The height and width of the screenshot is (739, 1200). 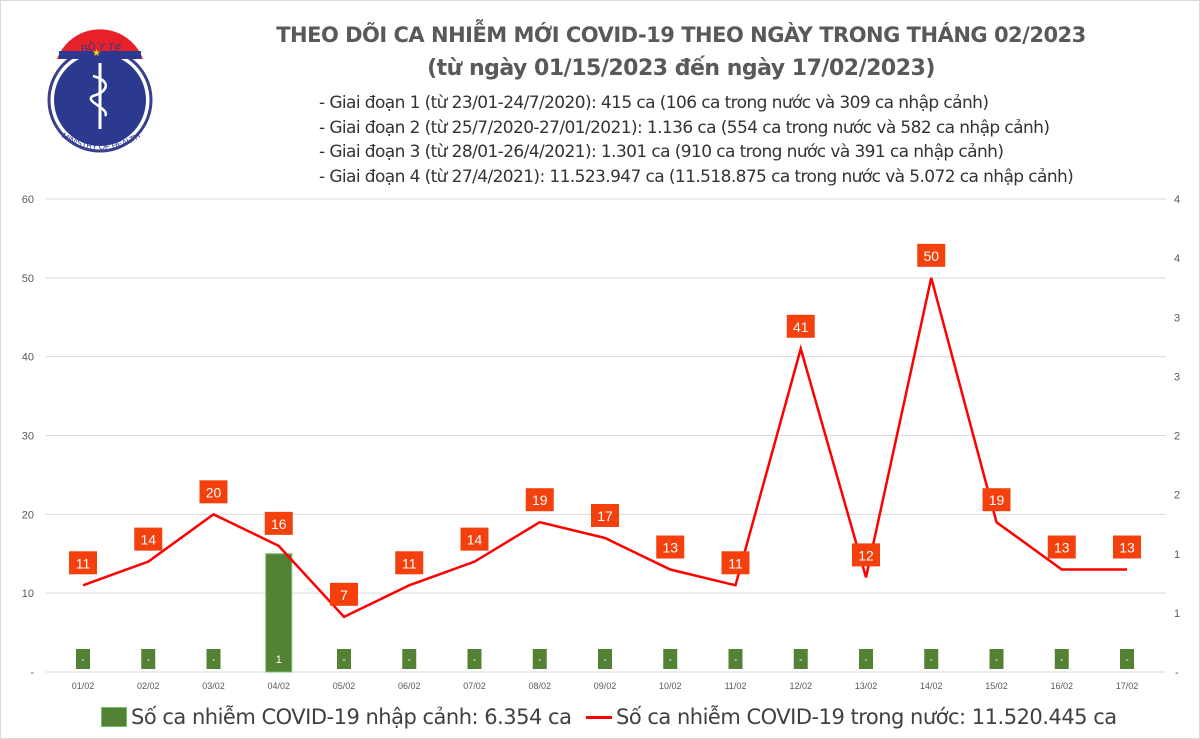 What do you see at coordinates (278, 686) in the screenshot?
I see `x-axis-tick: 04/02` at bounding box center [278, 686].